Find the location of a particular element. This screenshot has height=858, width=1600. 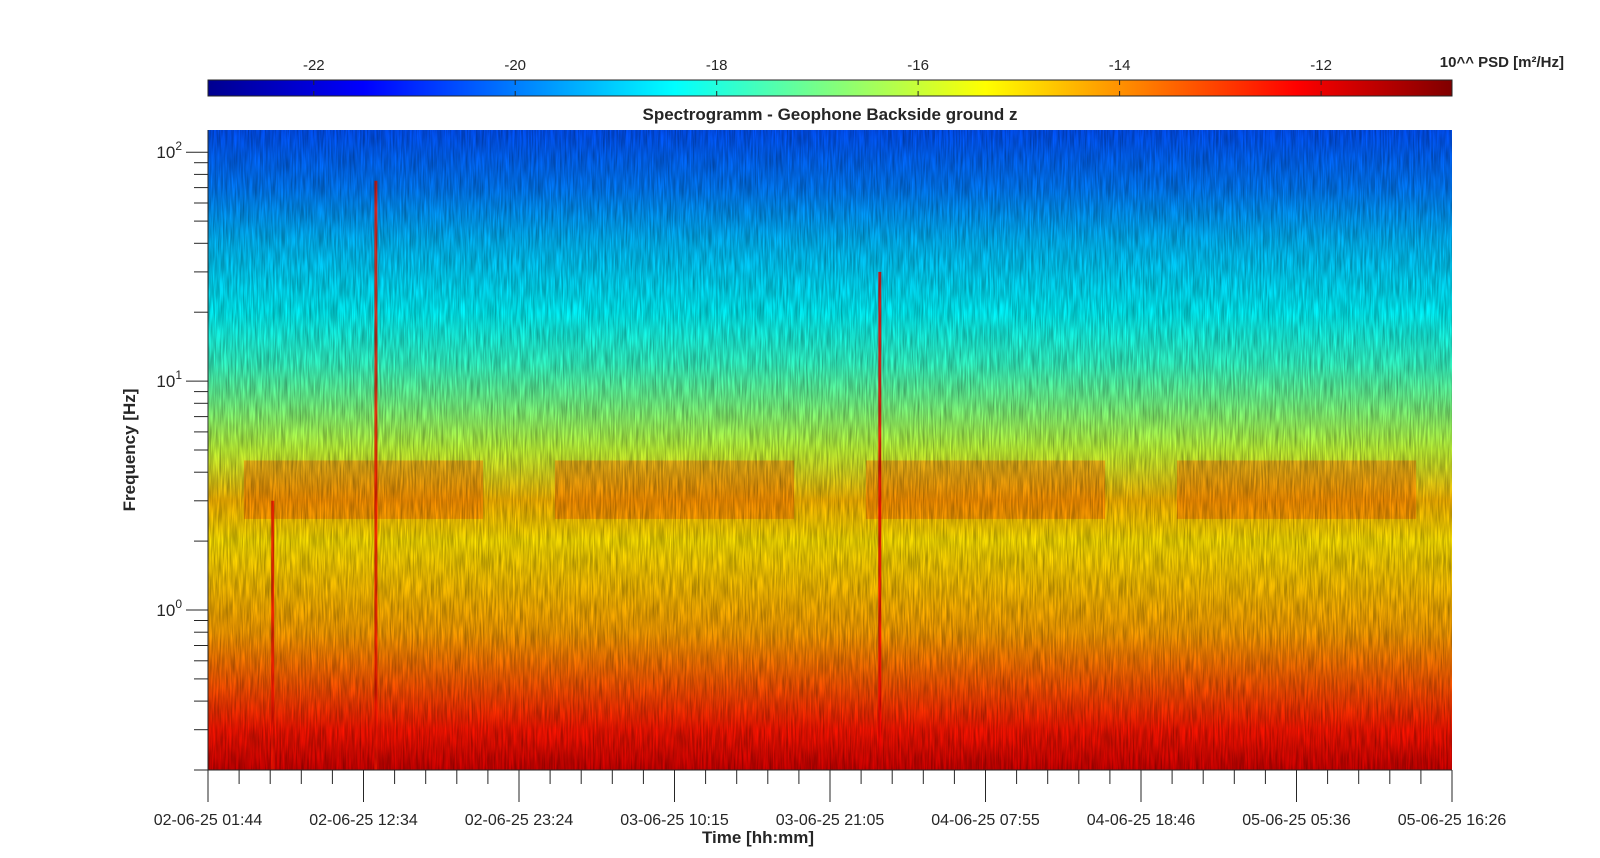

y-tick-label-0: 10⁰ is located at coordinates (169, 608).